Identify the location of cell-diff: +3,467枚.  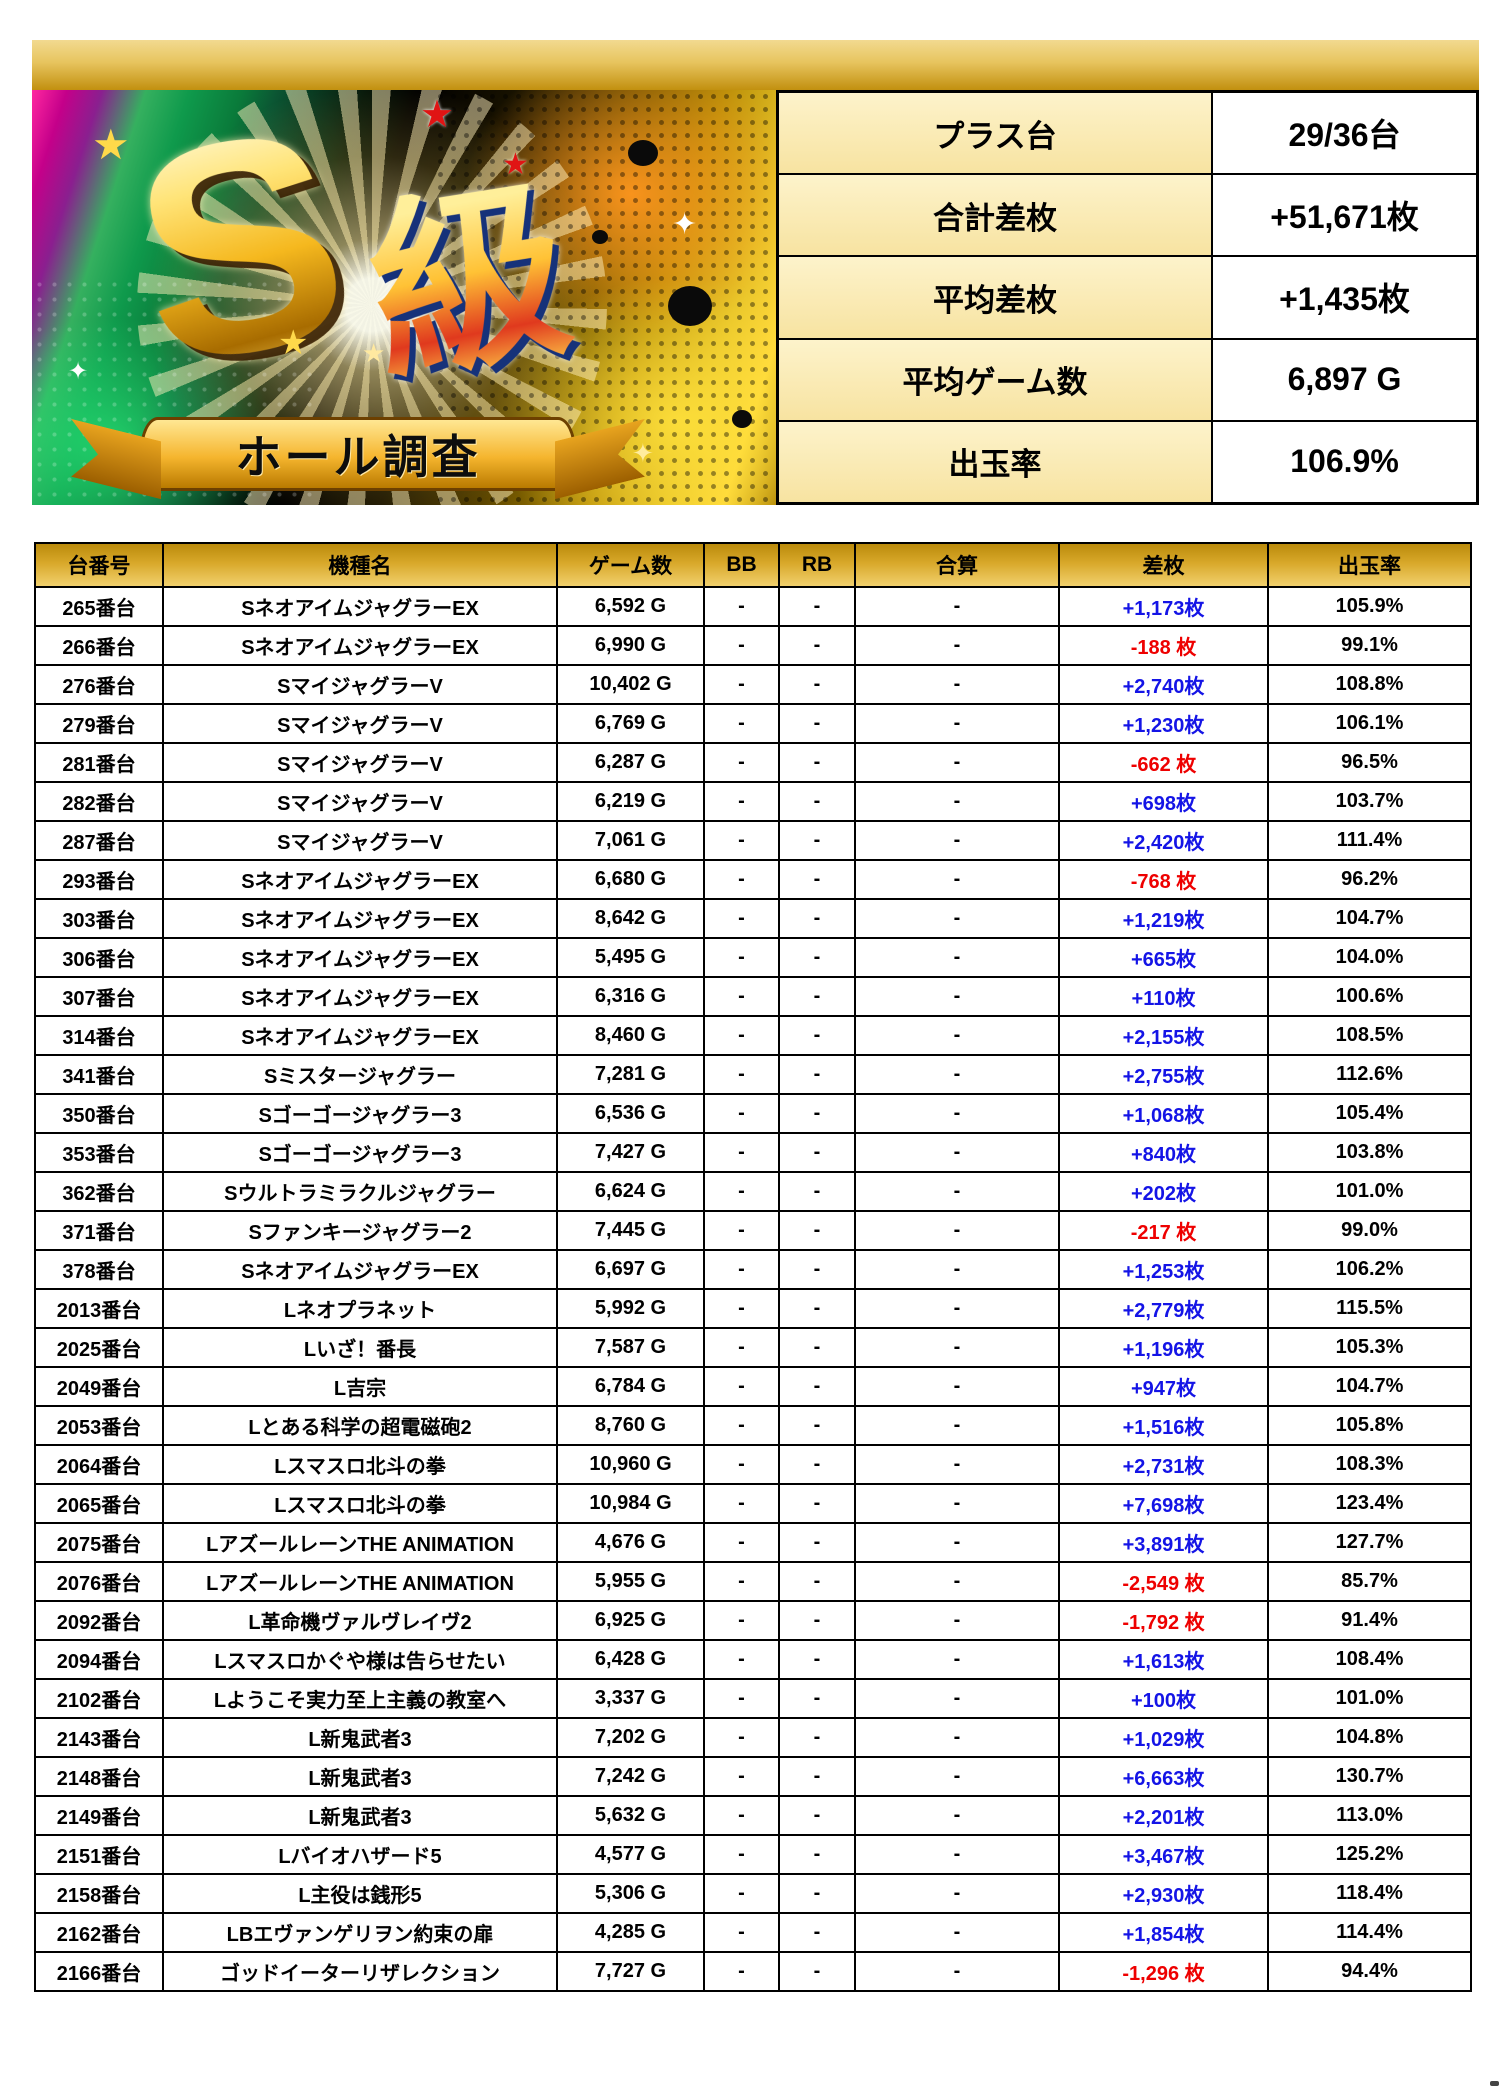
(1163, 1854).